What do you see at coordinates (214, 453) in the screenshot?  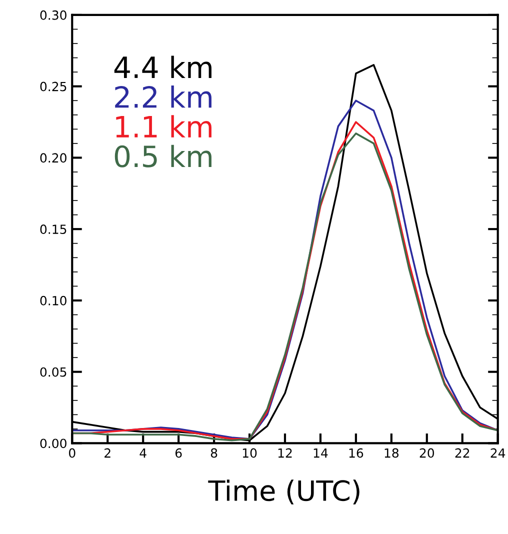 I see `x-tick-label: 8` at bounding box center [214, 453].